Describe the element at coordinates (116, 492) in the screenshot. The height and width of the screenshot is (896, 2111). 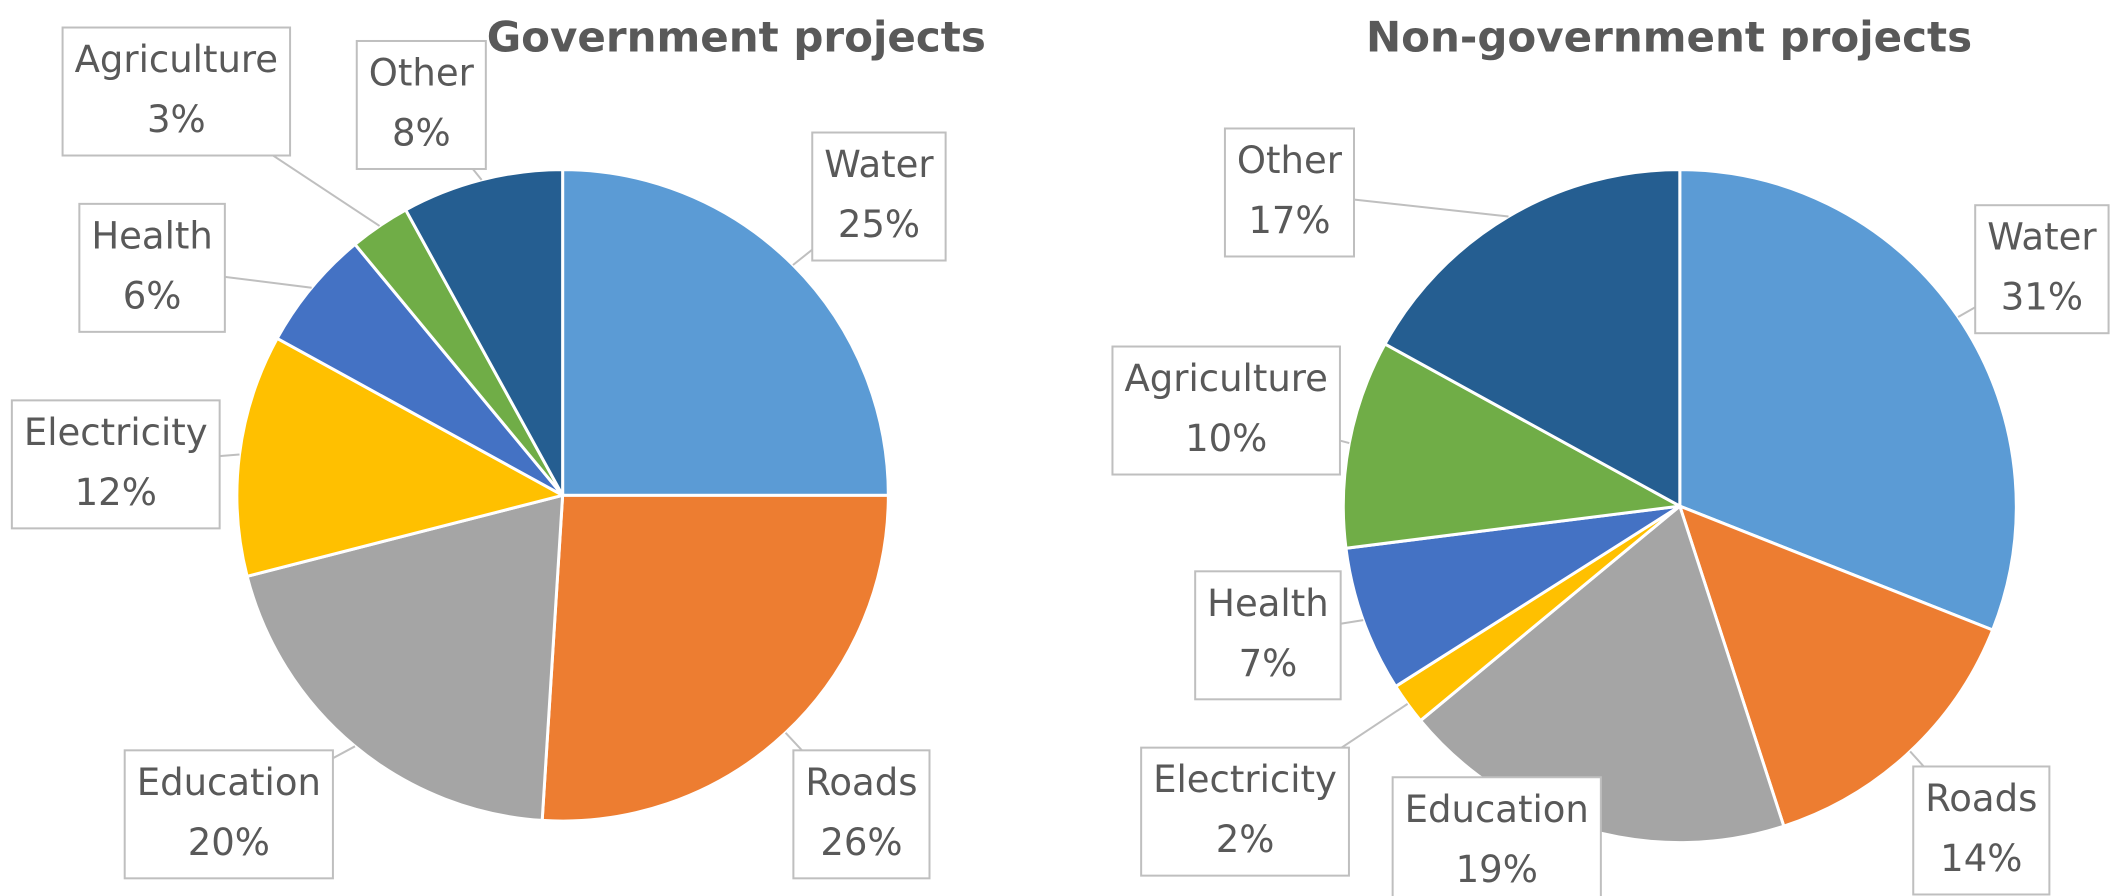
I see `value-label: 12%` at that location.